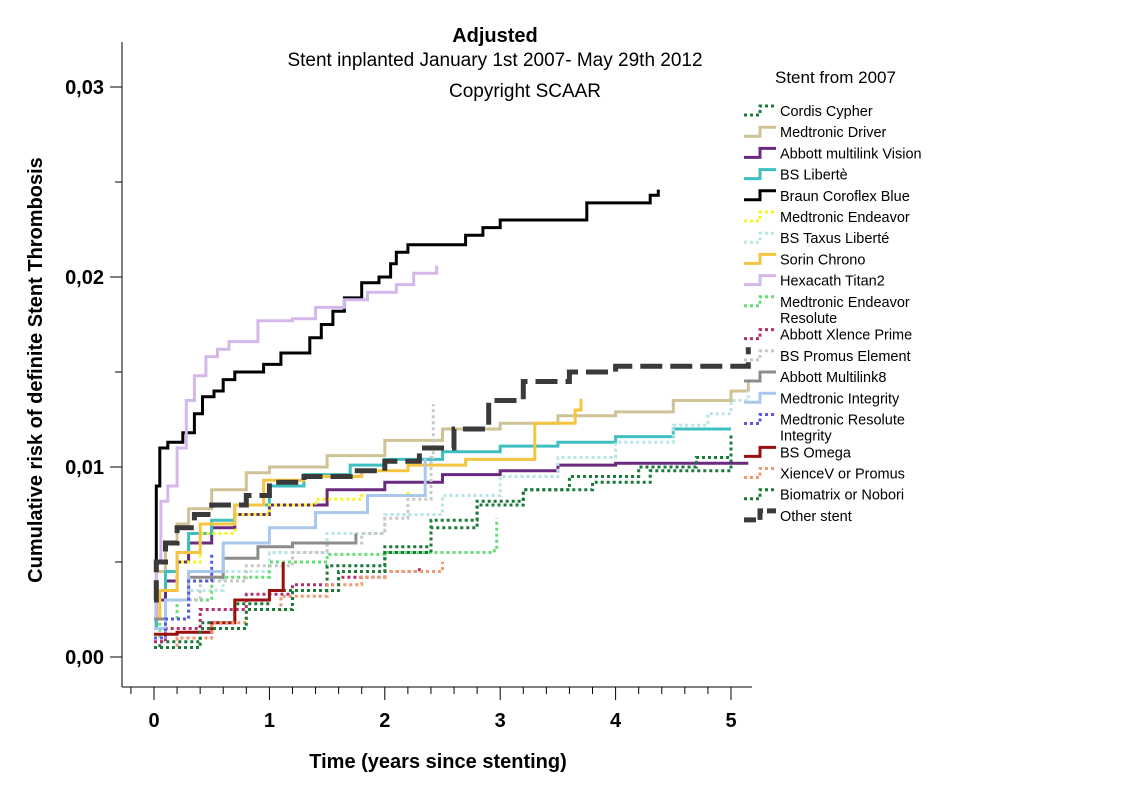 The image size is (1122, 793). I want to click on x-tick-label: 1, so click(269, 721).